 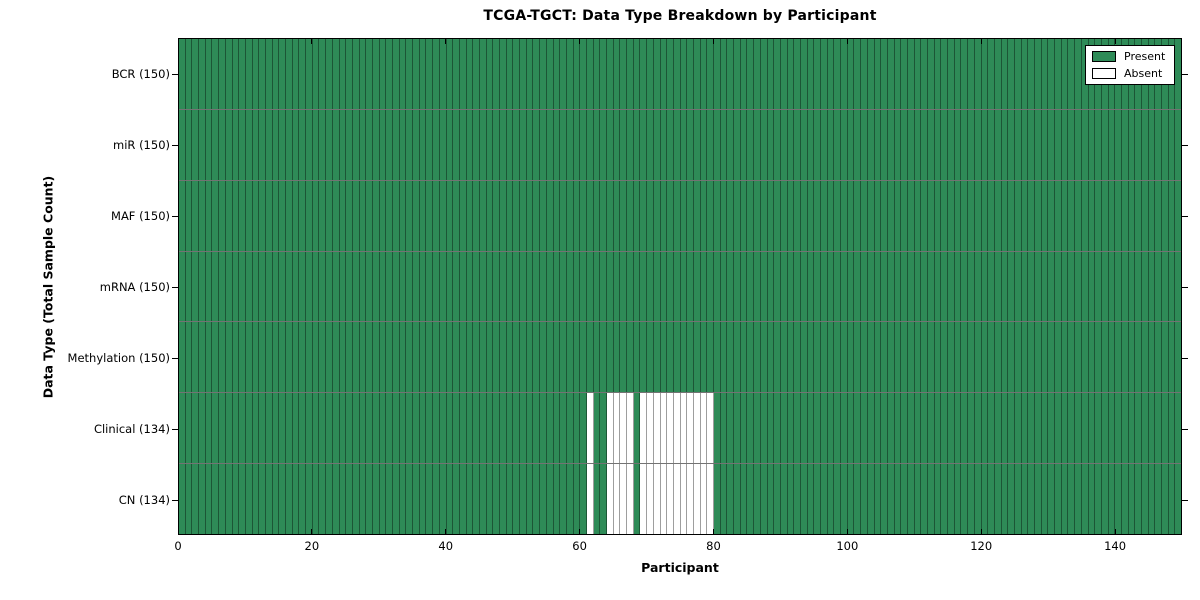 What do you see at coordinates (140, 215) in the screenshot?
I see `y-tick-label: MAF (150)` at bounding box center [140, 215].